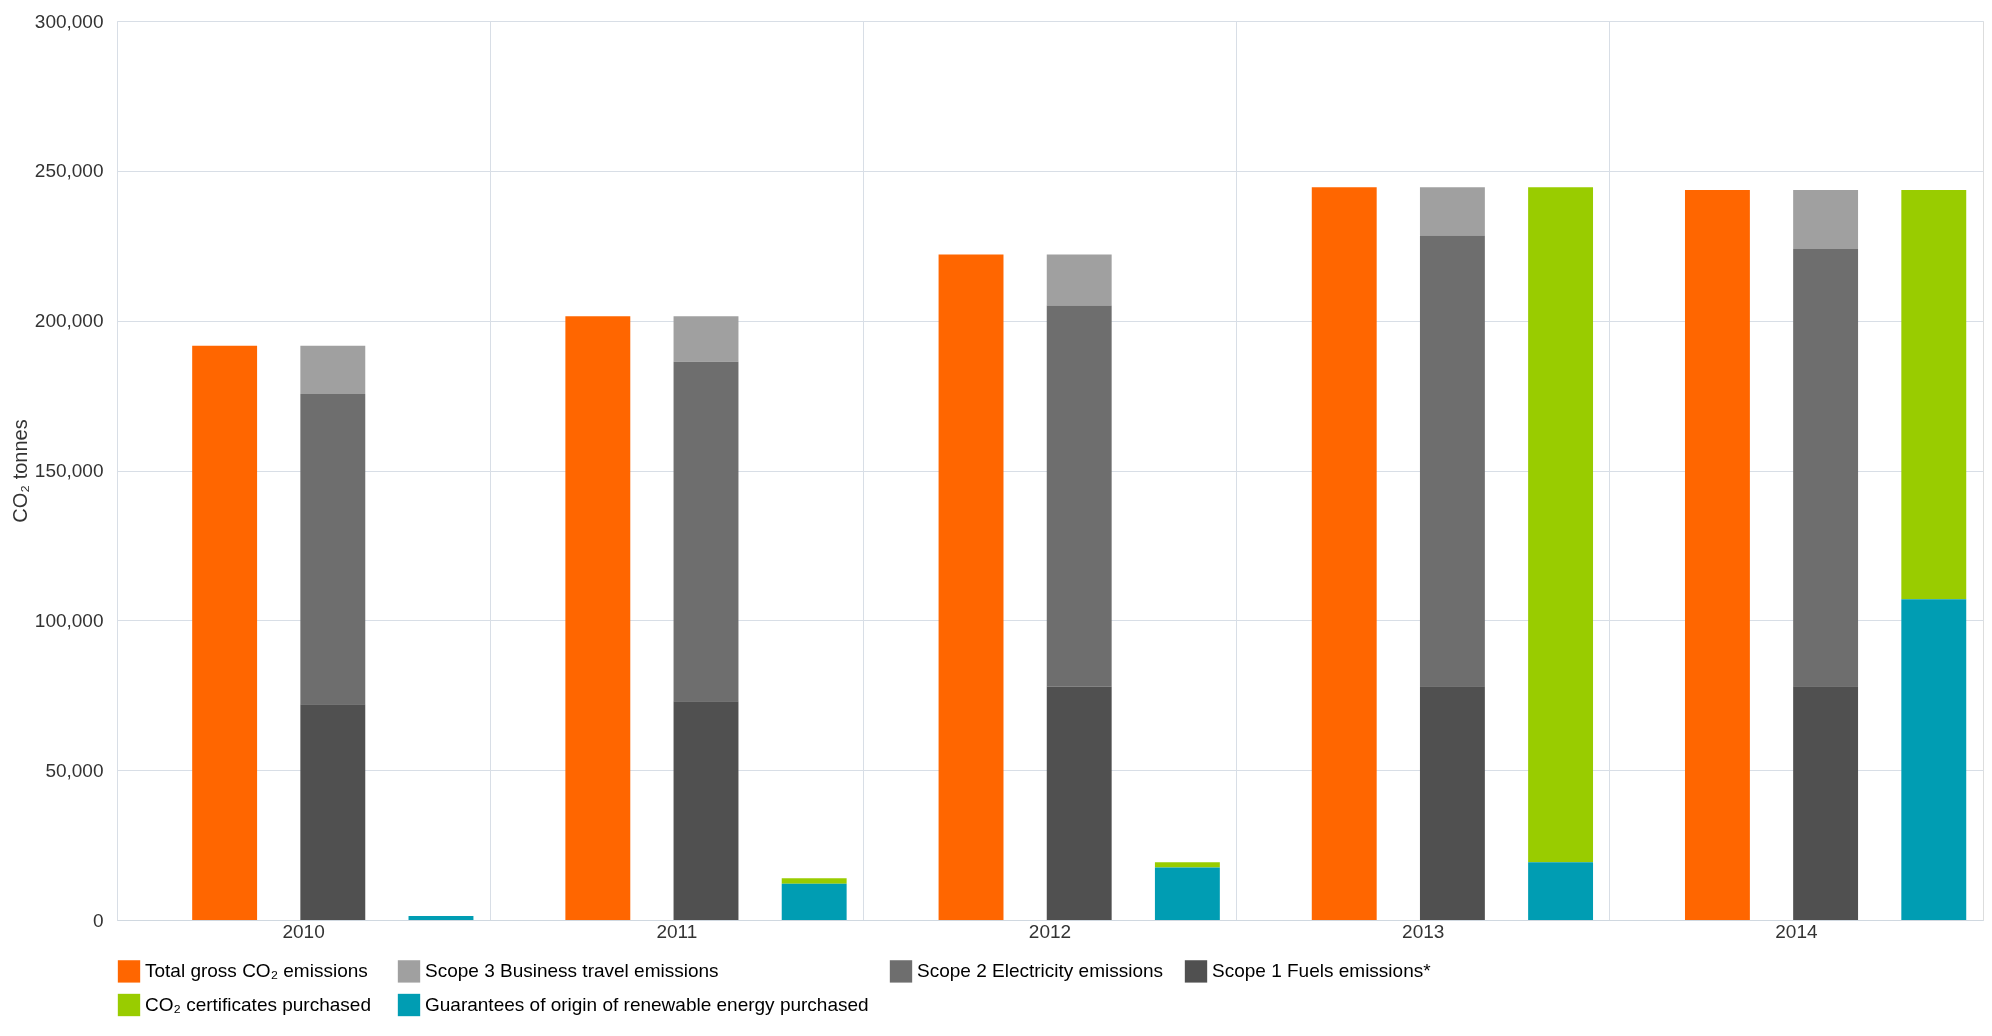 This screenshot has height=1036, width=1992. Describe the element at coordinates (69, 620) in the screenshot. I see `y-tick-label: 100,000` at that location.